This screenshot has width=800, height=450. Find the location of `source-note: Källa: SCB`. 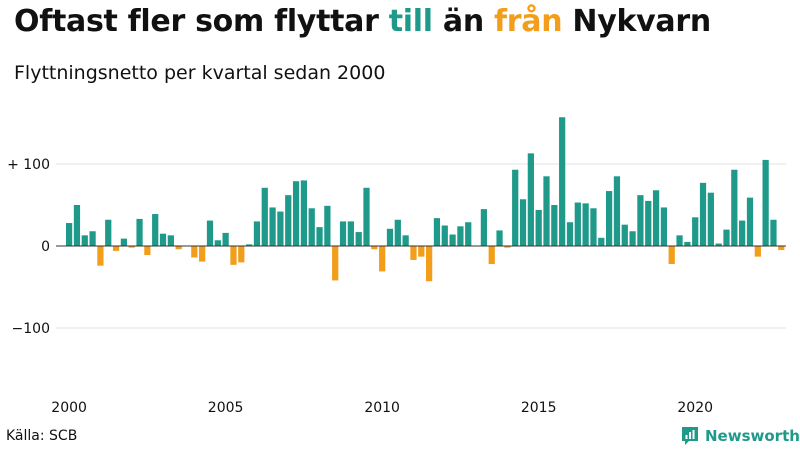

source-note: Källa: SCB is located at coordinates (42, 436).